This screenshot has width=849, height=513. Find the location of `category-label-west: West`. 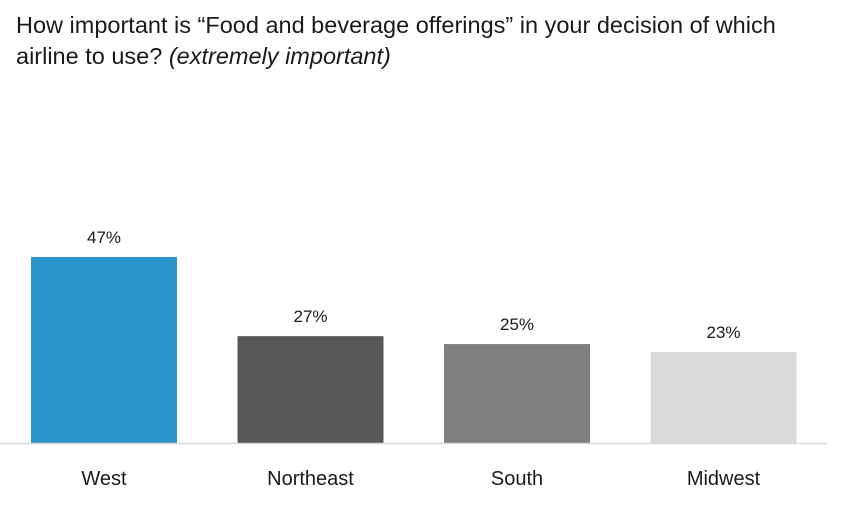

category-label-west: West is located at coordinates (104, 479).